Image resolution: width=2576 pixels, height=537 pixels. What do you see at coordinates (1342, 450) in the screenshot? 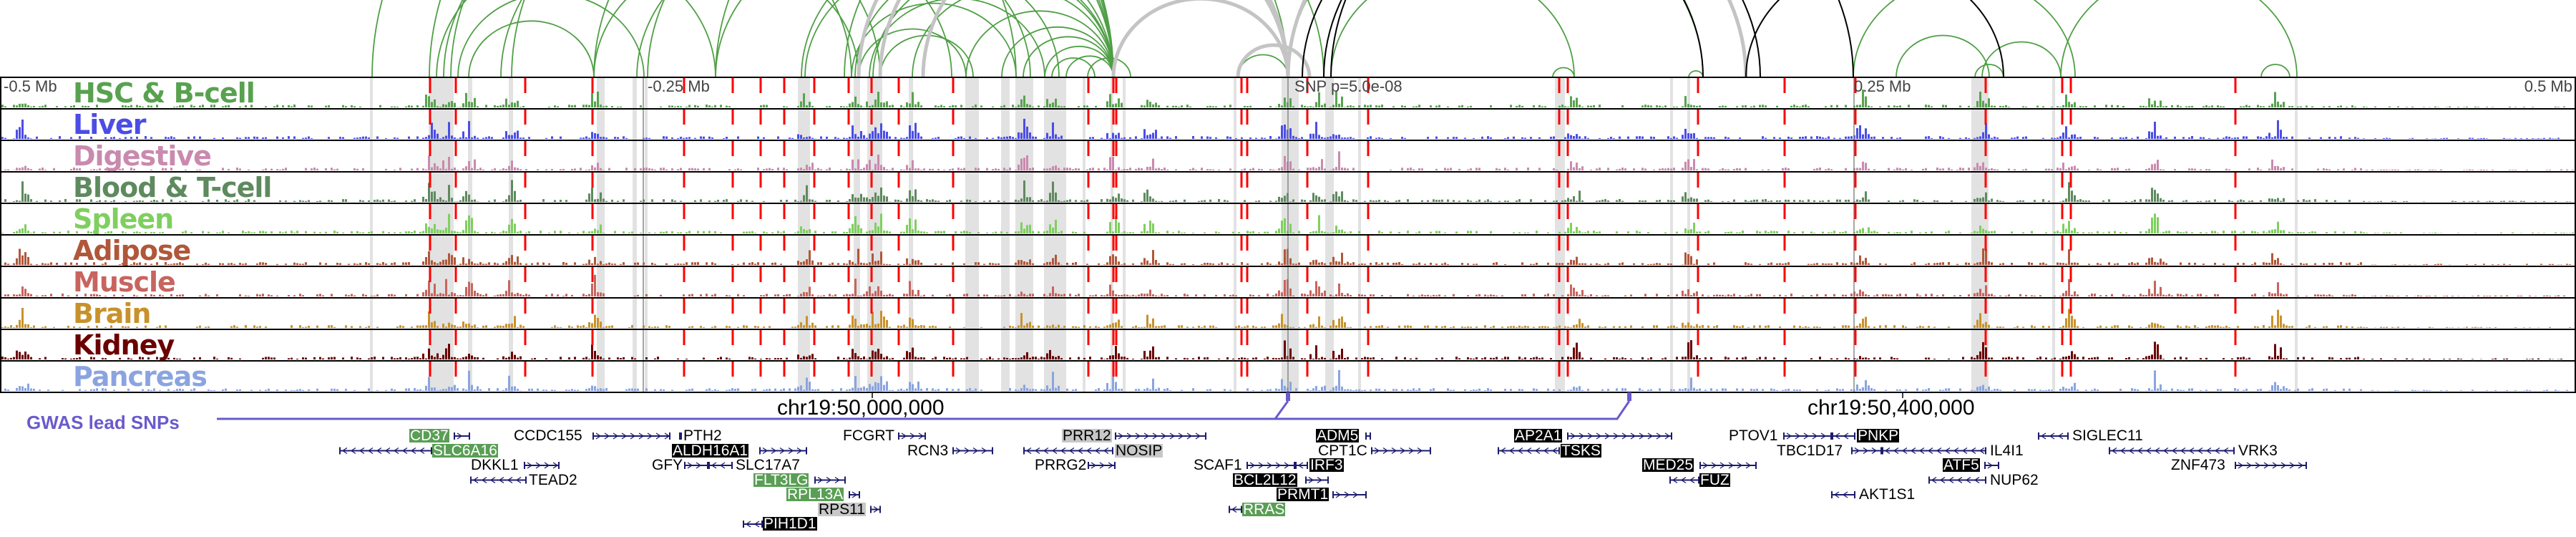
I see `gene-label: CPT1C` at bounding box center [1342, 450].